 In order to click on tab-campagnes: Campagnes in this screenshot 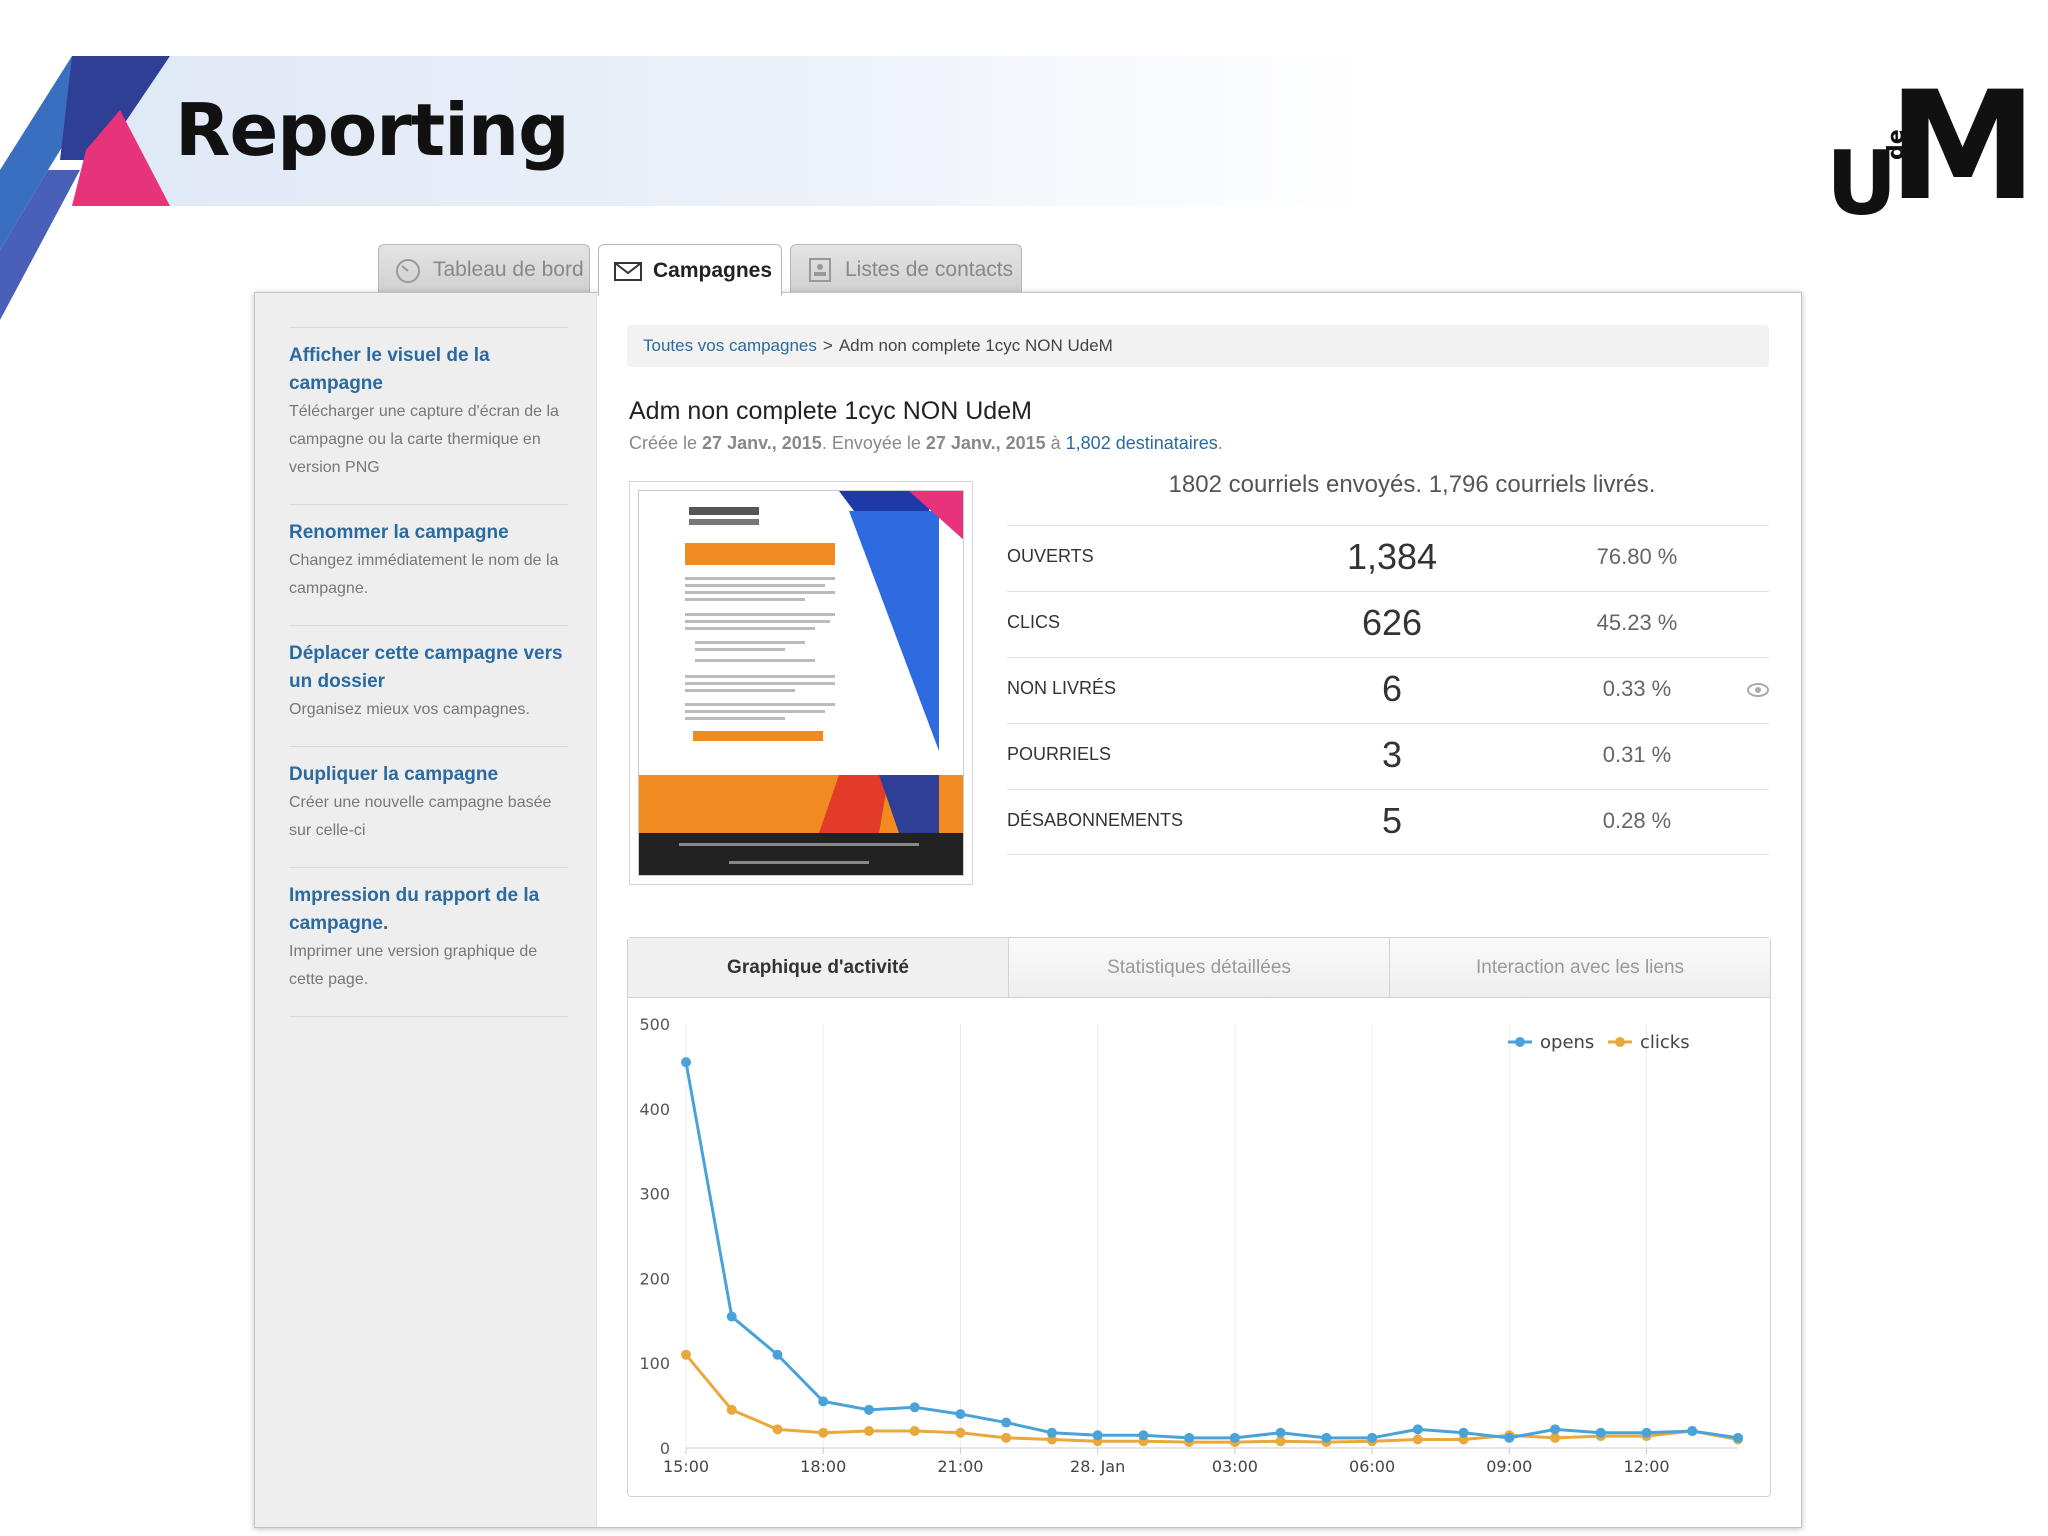, I will do `click(690, 270)`.